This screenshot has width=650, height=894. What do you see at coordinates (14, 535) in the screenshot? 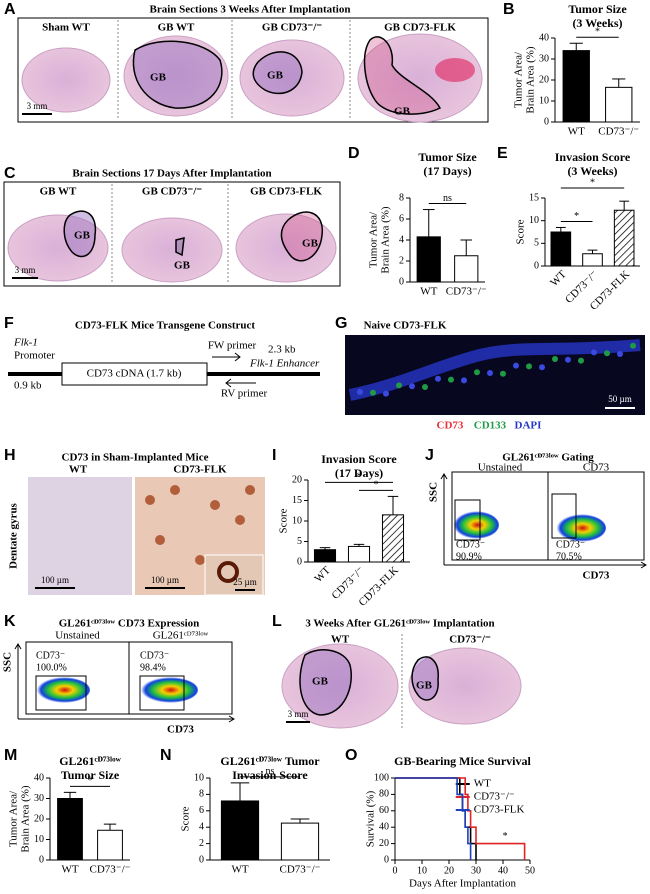
I see `region-label: Dentate gyrus` at bounding box center [14, 535].